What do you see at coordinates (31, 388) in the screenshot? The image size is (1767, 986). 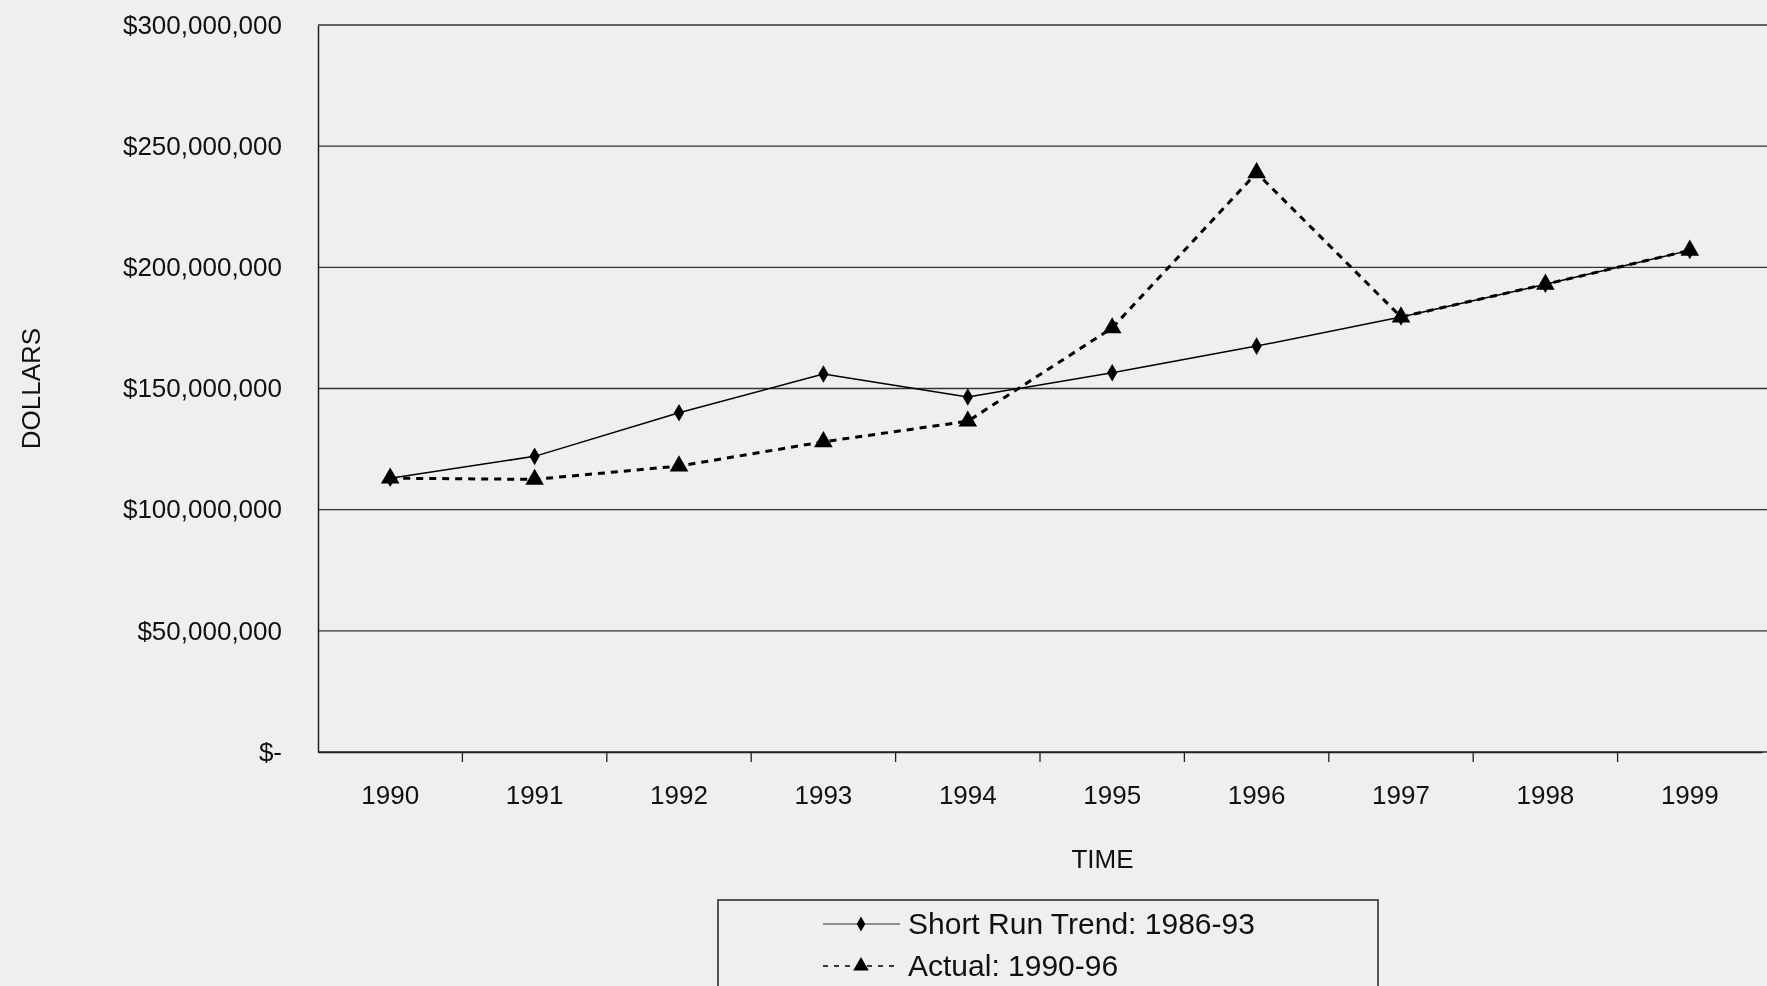 I see `y-axis-title: DOLLARS` at bounding box center [31, 388].